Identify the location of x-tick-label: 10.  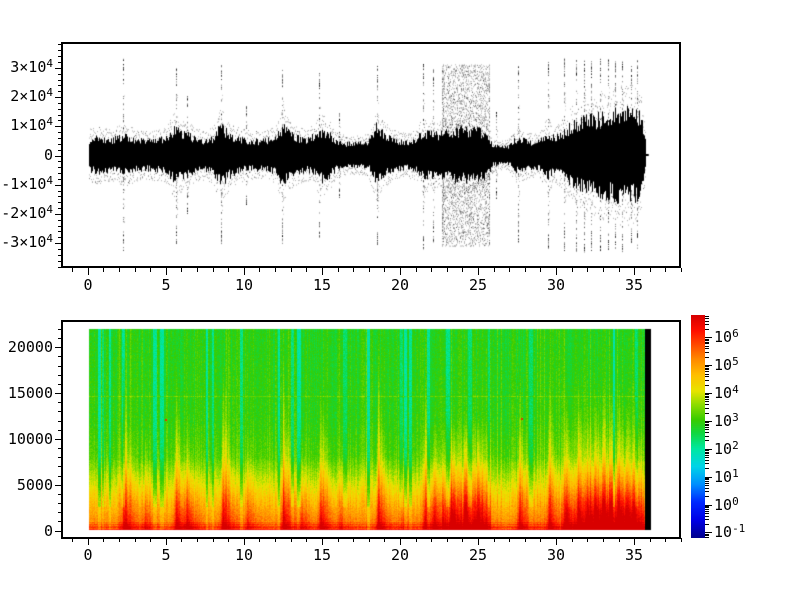
(244, 555).